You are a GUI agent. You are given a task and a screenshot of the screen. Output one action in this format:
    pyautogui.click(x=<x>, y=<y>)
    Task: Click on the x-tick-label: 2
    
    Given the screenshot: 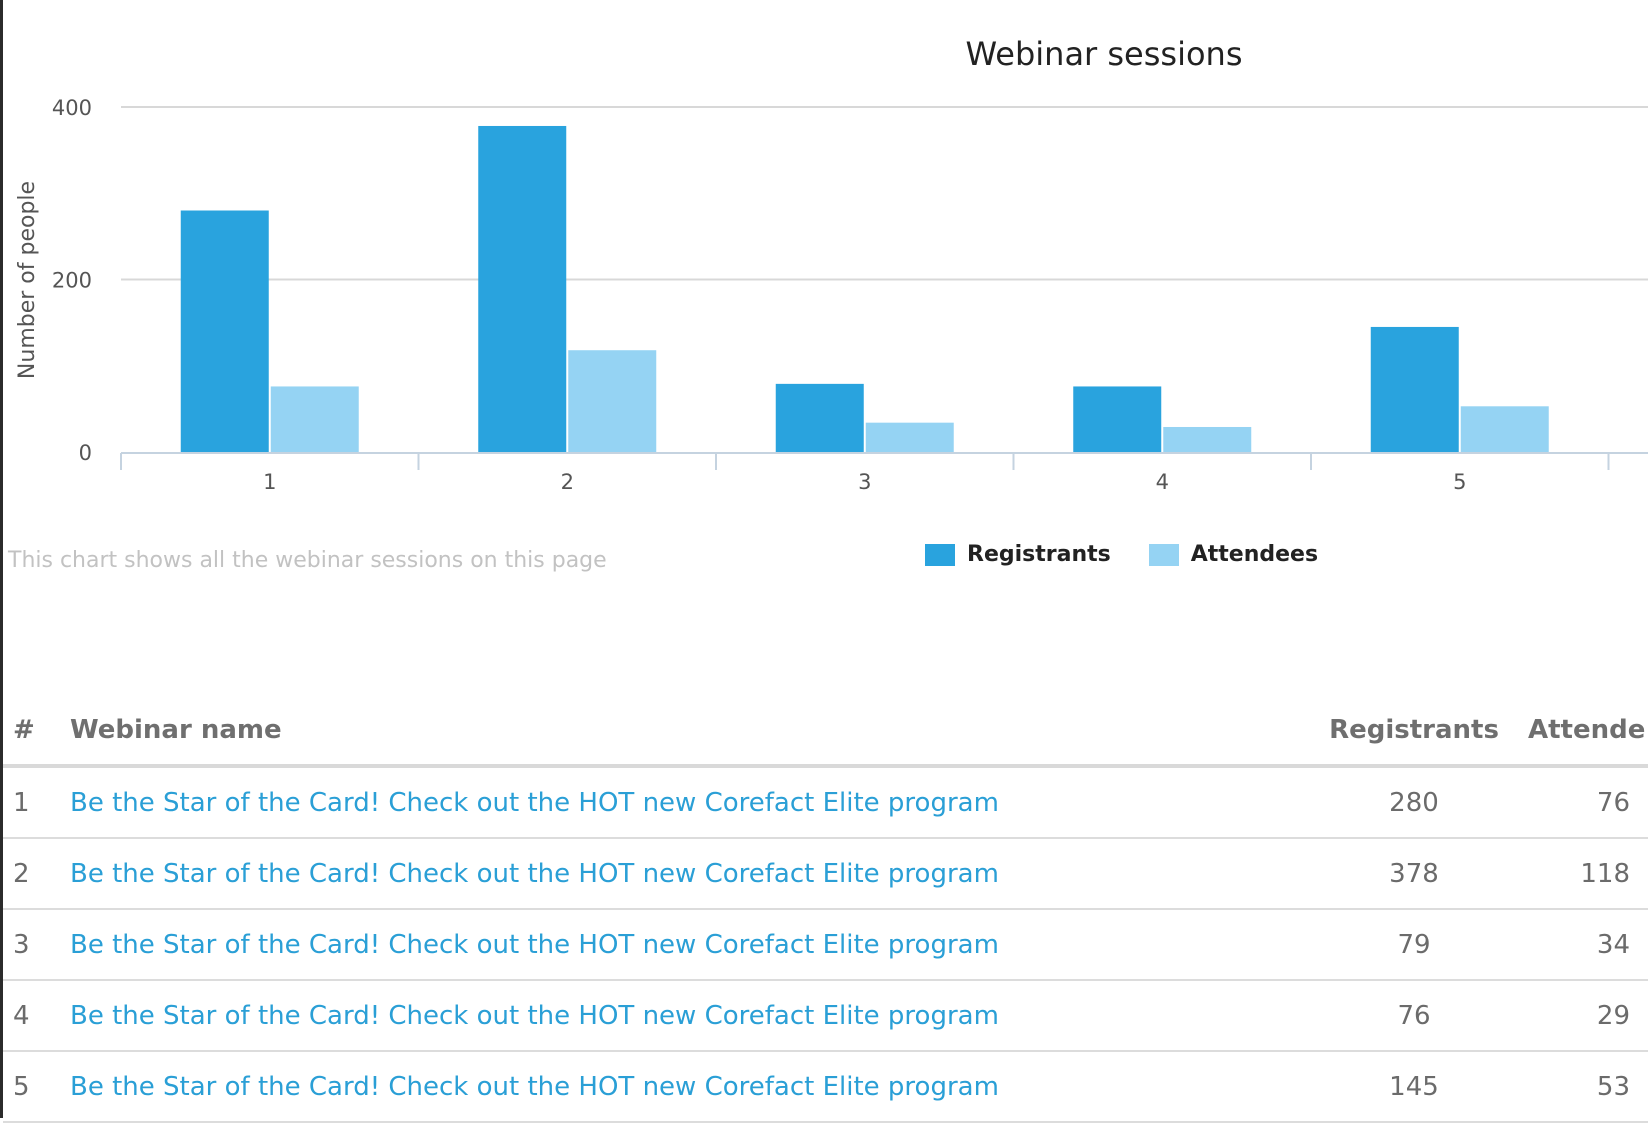 What is the action you would take?
    pyautogui.click(x=567, y=482)
    